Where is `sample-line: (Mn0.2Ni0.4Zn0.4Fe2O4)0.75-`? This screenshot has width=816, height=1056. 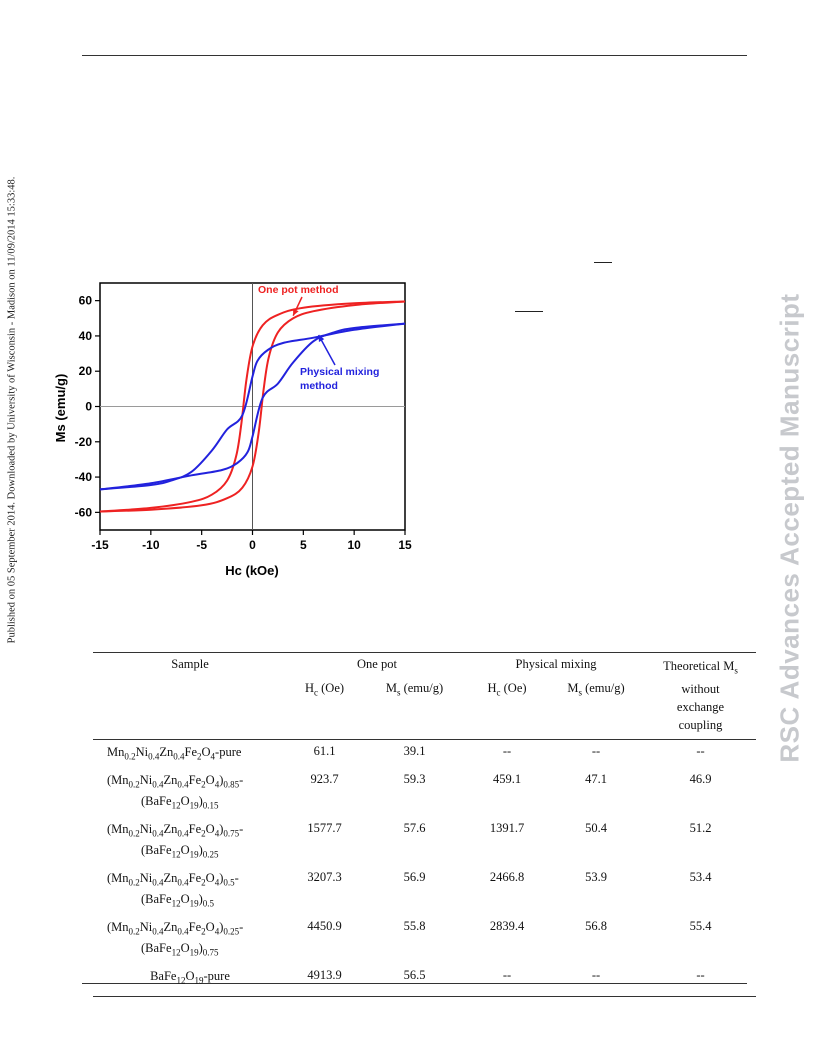 sample-line: (Mn0.2Ni0.4Zn0.4Fe2O4)0.75- is located at coordinates (175, 830).